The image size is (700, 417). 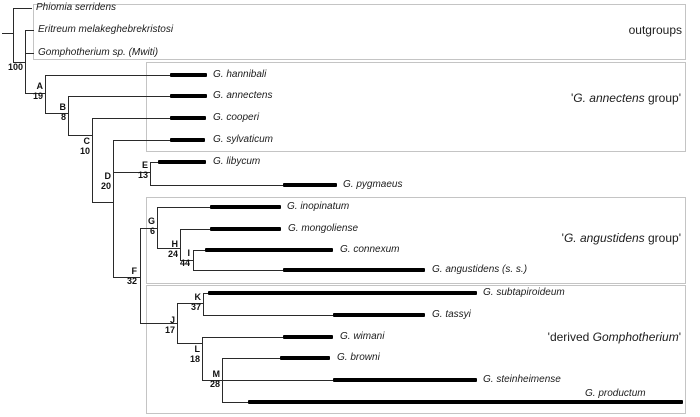 I want to click on node-support-value: 6, so click(x=152, y=231).